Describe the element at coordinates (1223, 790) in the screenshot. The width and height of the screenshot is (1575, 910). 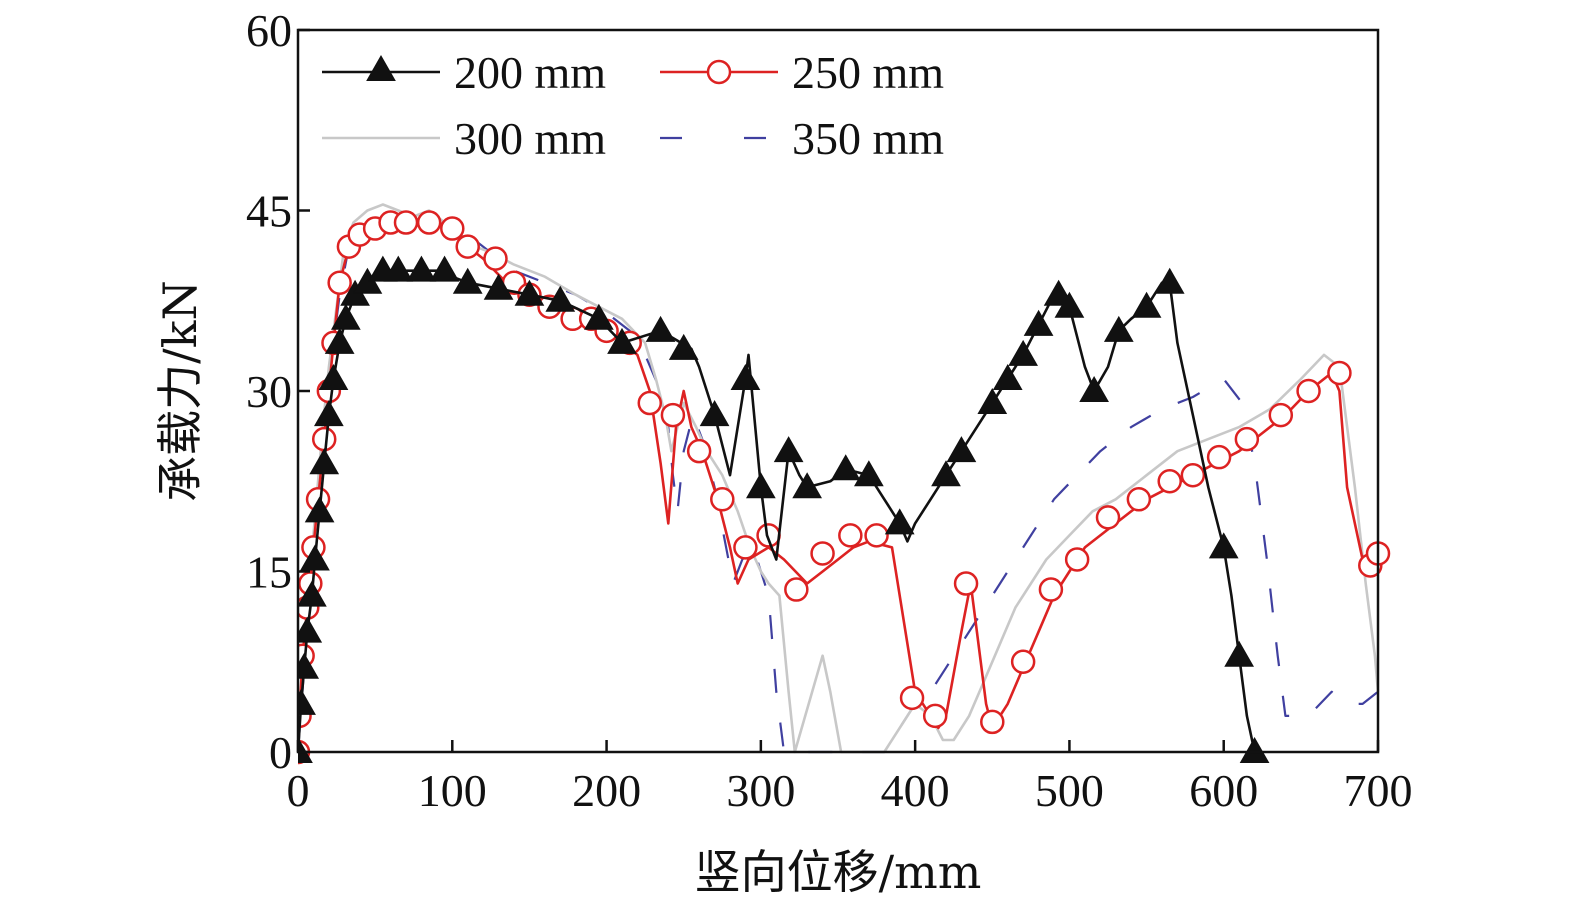
I see `x-tick-label: 600` at that location.